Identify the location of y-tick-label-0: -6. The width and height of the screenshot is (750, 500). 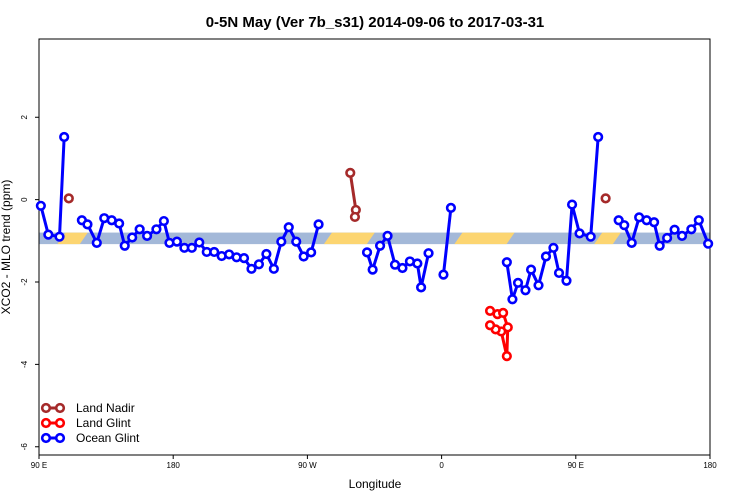
(24, 447).